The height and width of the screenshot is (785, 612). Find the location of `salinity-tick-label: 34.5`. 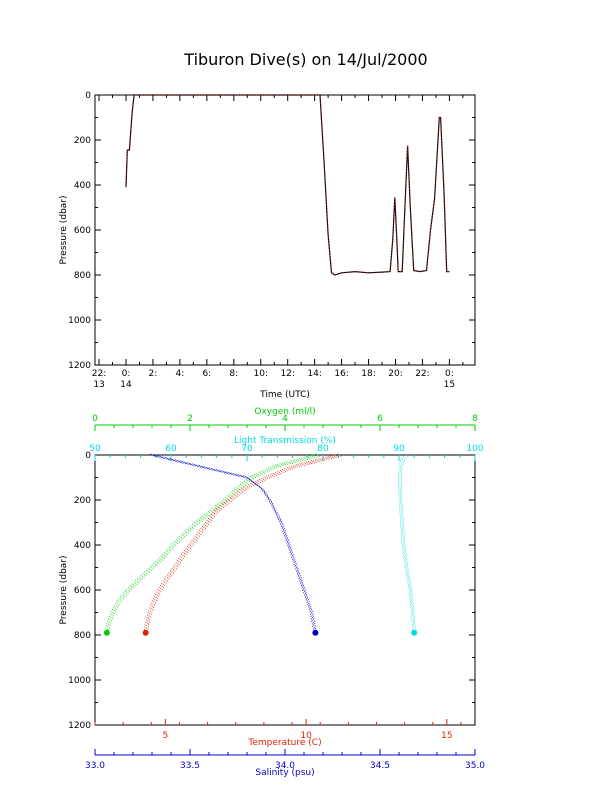

salinity-tick-label: 34.5 is located at coordinates (380, 766).